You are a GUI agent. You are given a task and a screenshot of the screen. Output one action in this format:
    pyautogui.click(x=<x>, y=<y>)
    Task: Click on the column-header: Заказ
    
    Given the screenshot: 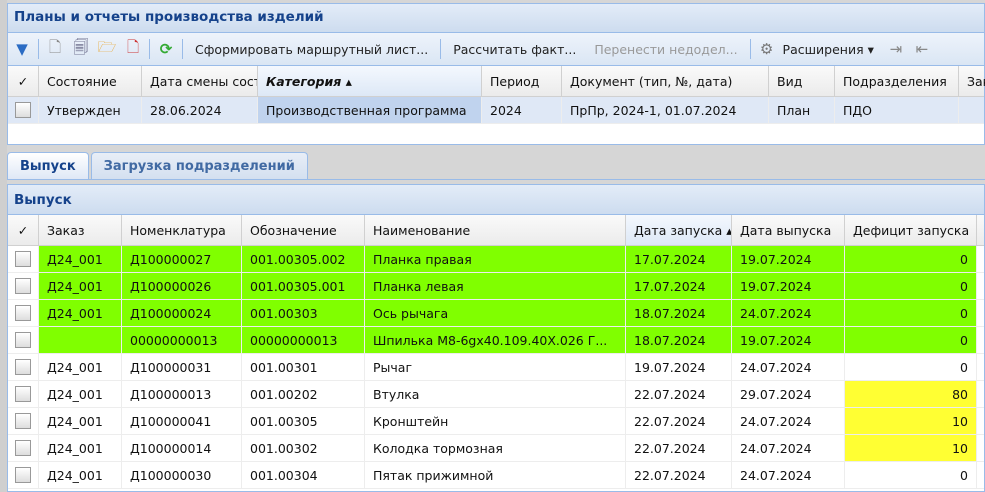 What is the action you would take?
    pyautogui.click(x=80, y=230)
    